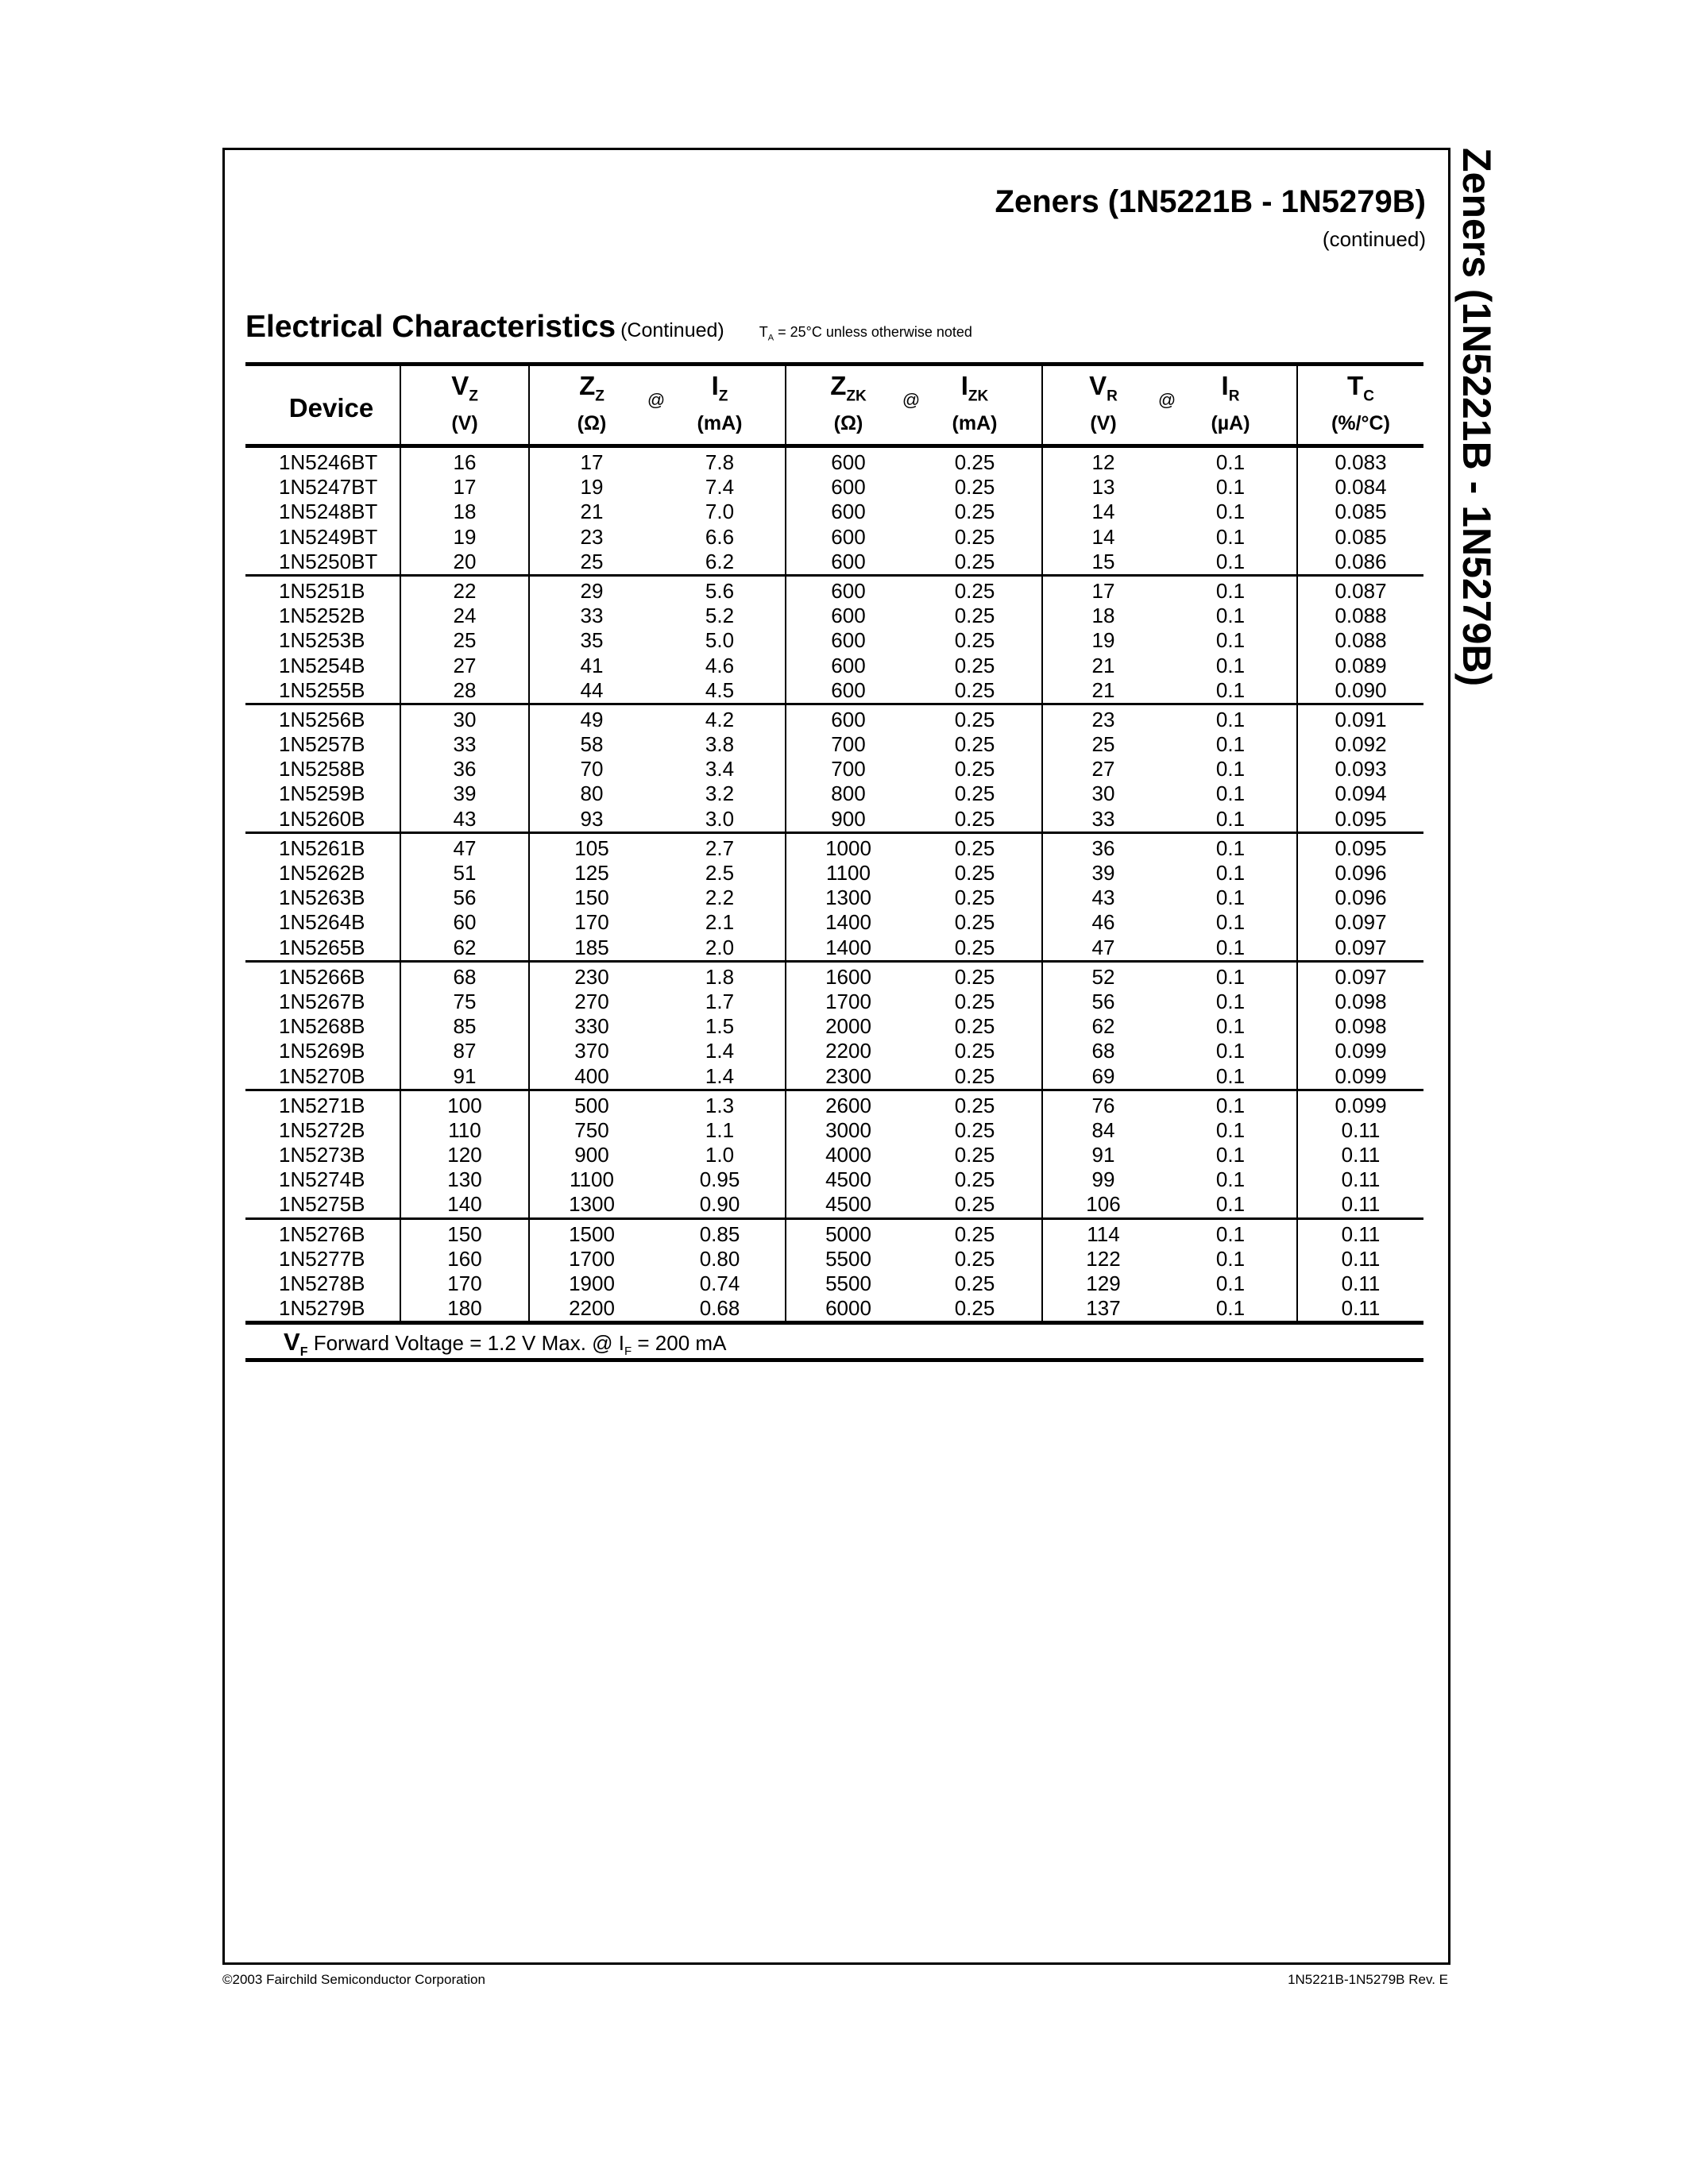 The image size is (1688, 2184). What do you see at coordinates (592, 561) in the screenshot?
I see `value-cell: 25` at bounding box center [592, 561].